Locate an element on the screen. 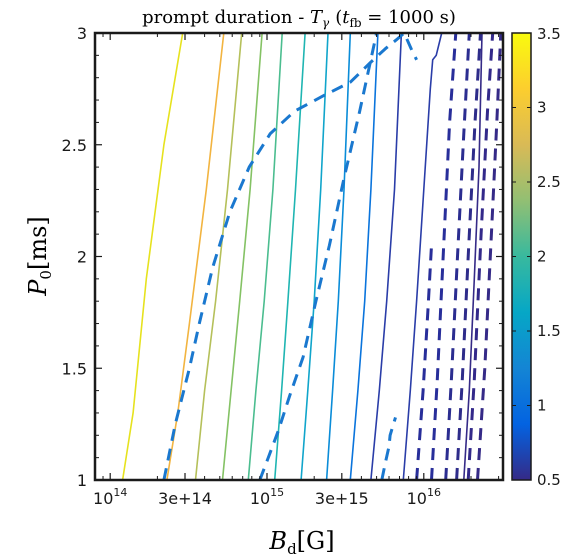 Image resolution: width=583 pixels, height=560 pixels. x-axis-unit: [G] is located at coordinates (316, 541).